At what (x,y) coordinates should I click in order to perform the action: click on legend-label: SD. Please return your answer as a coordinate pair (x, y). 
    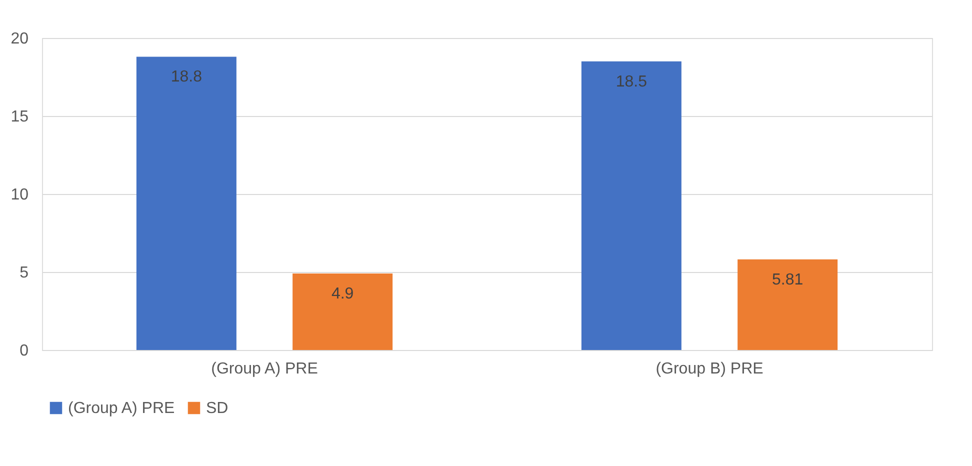
    Looking at the image, I should click on (217, 408).